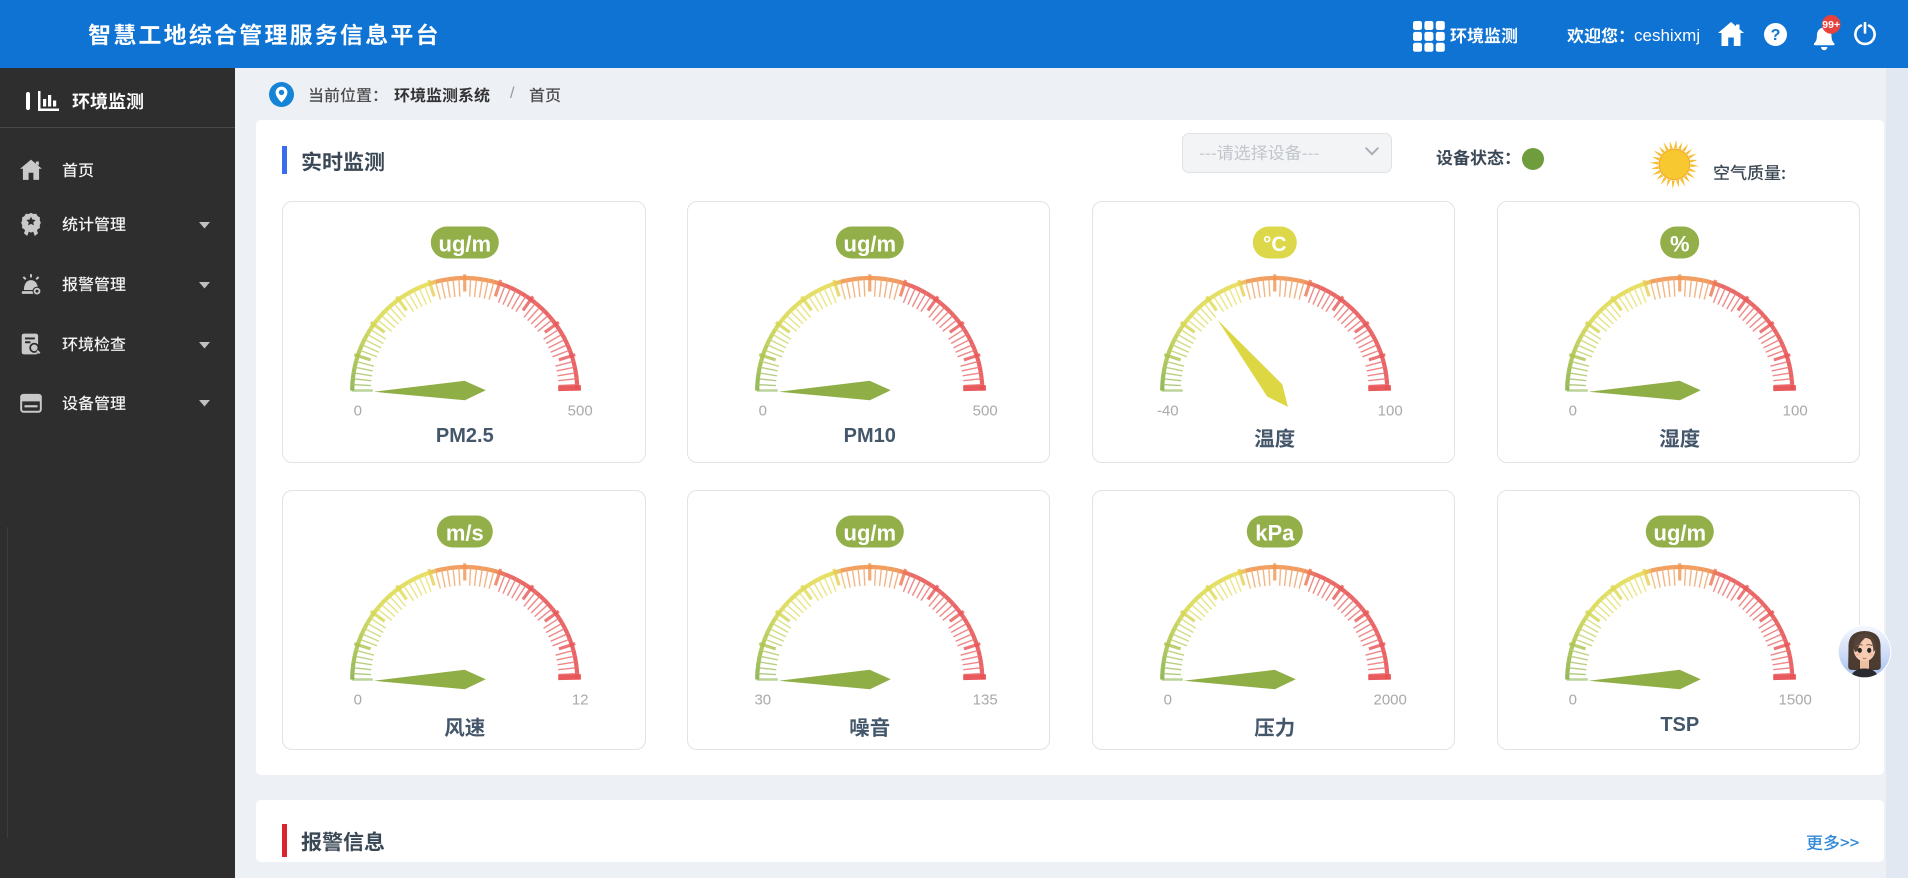 Image resolution: width=1908 pixels, height=878 pixels. I want to click on svg-text: °C, so click(1275, 244).